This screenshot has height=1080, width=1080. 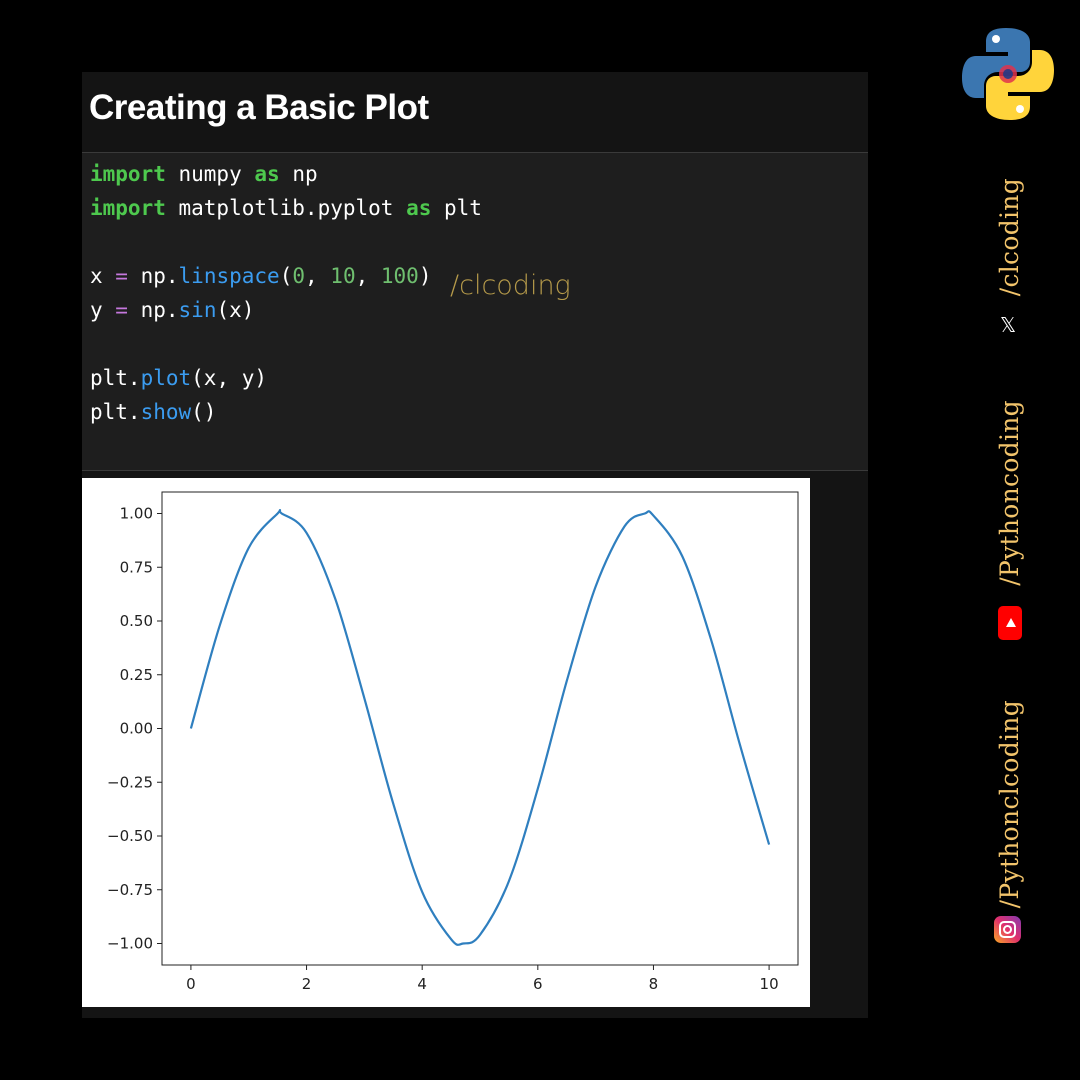 What do you see at coordinates (538, 984) in the screenshot?
I see `x-tick-label: 6` at bounding box center [538, 984].